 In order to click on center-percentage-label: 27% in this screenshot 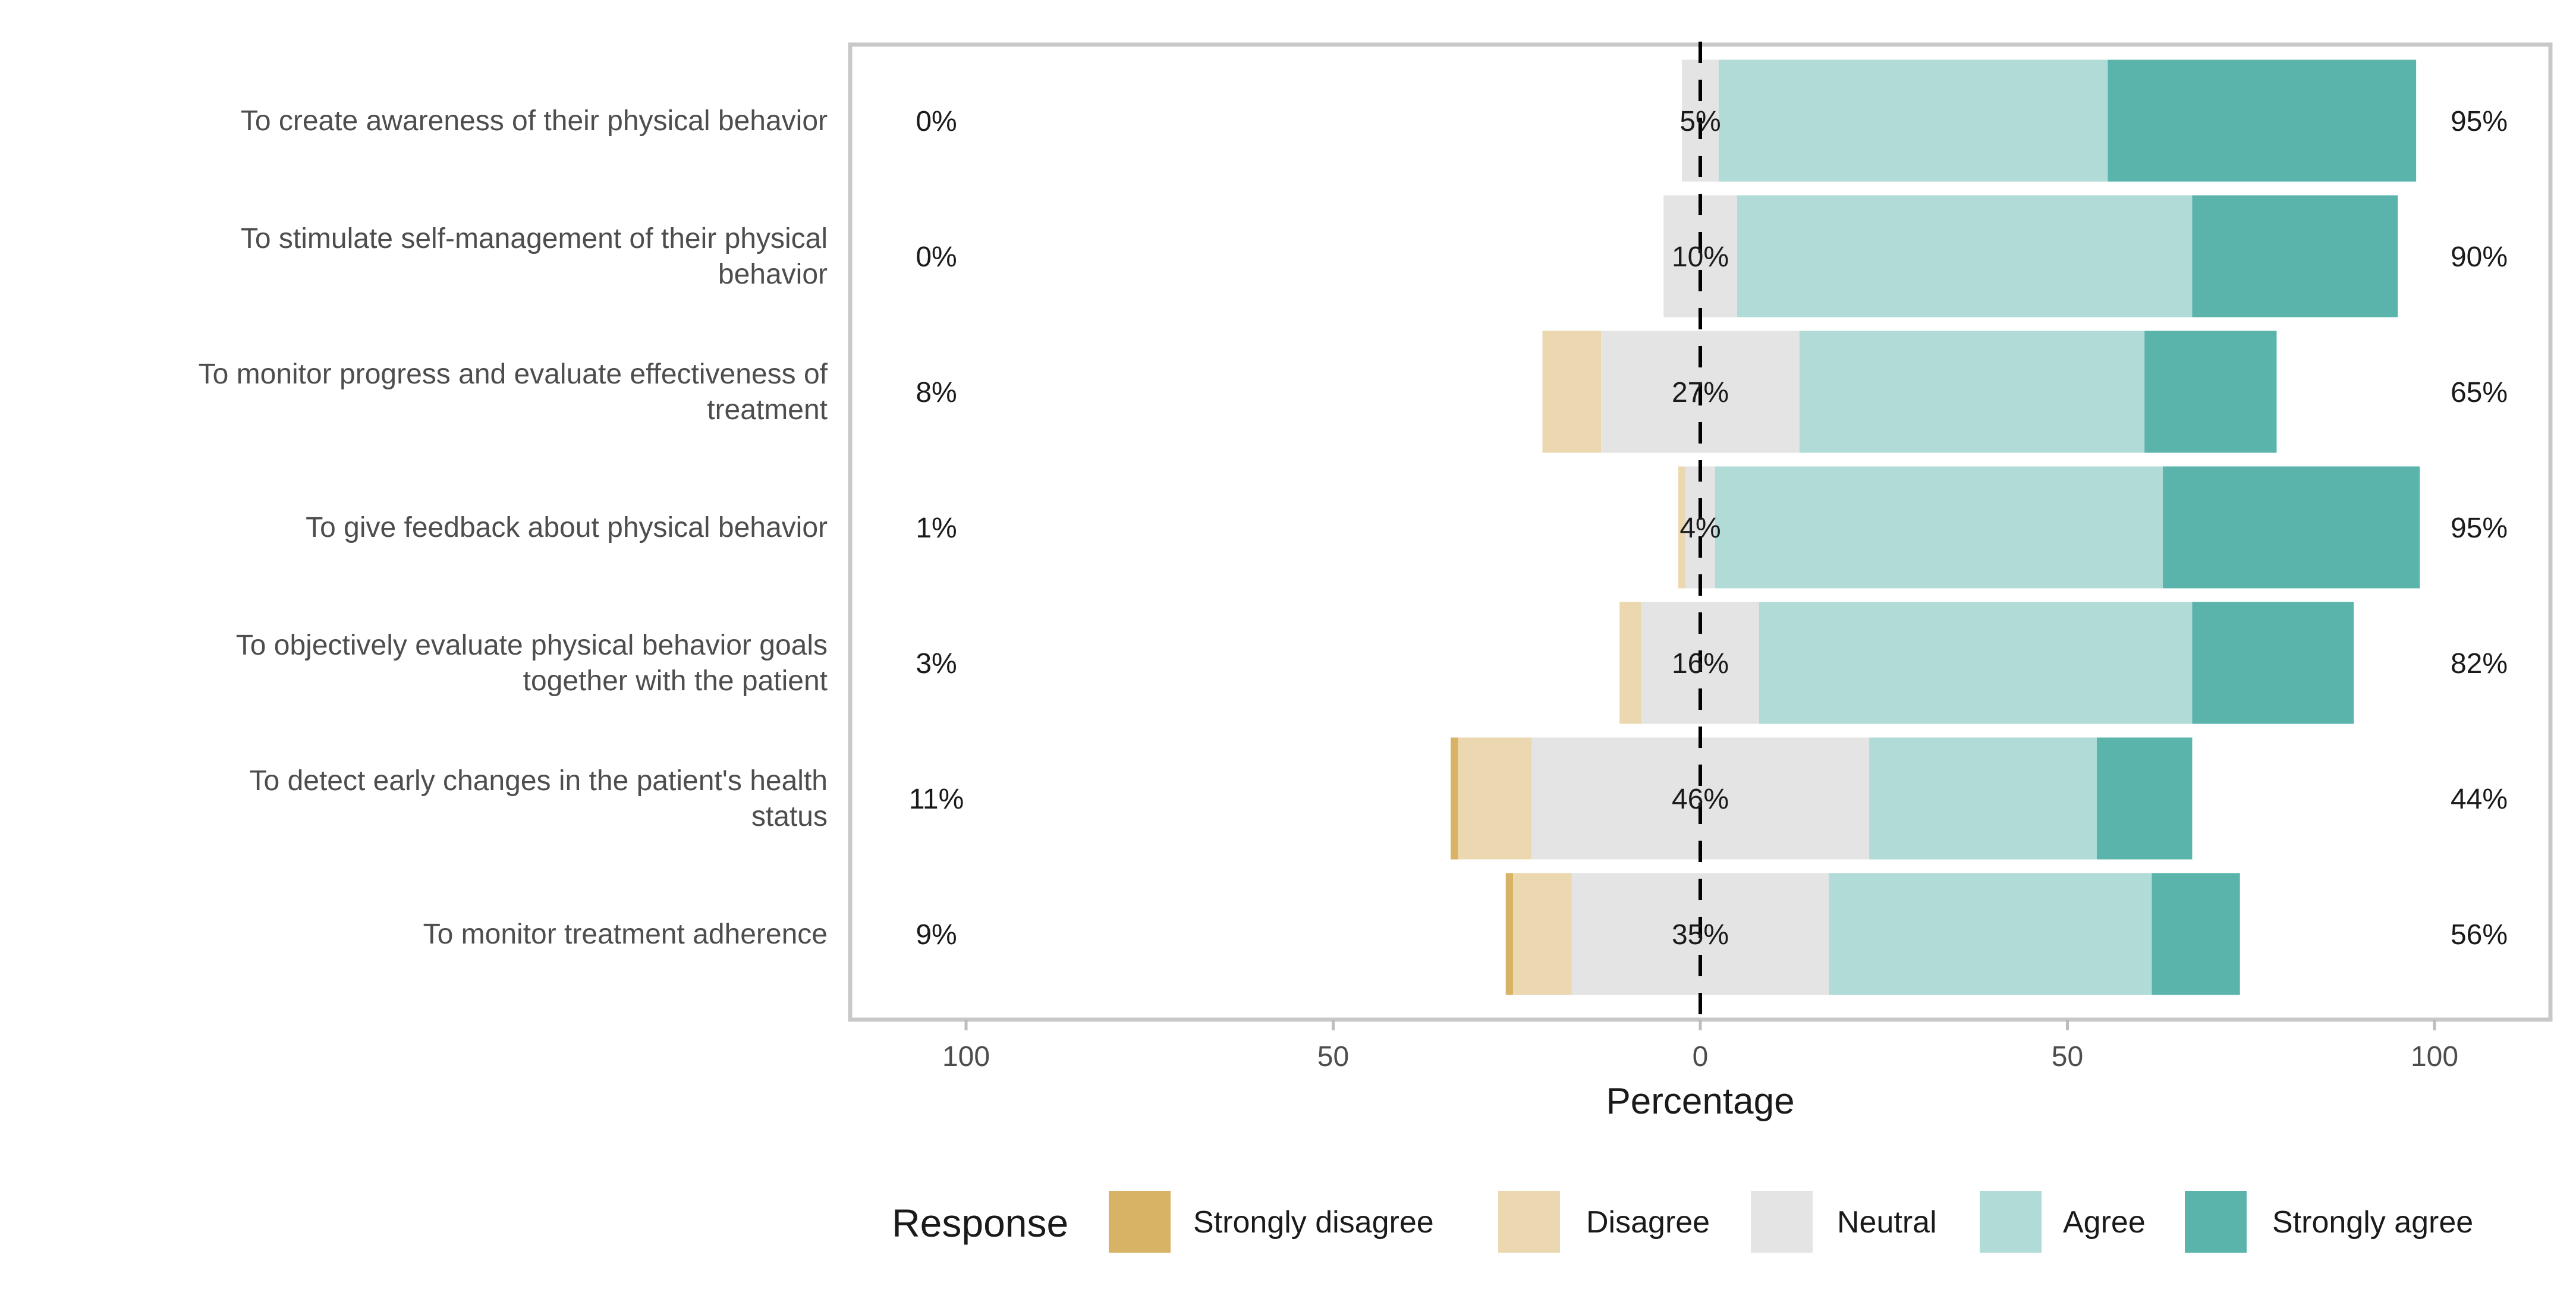, I will do `click(1700, 392)`.